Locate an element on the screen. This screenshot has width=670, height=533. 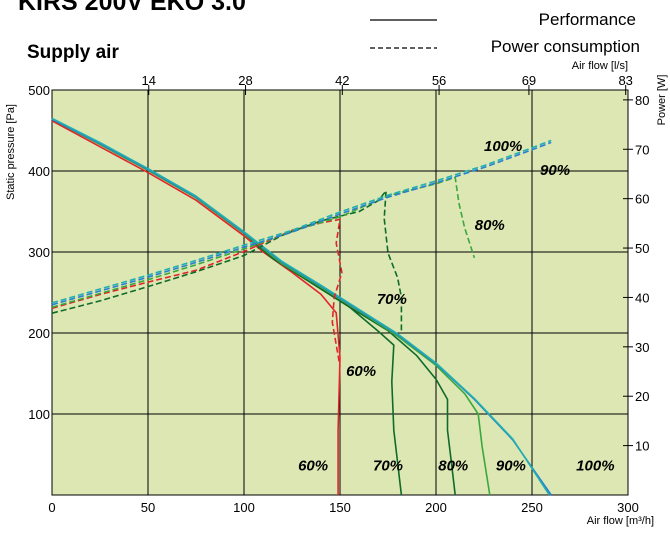
y2-tick-label: 30 is located at coordinates (642, 347).